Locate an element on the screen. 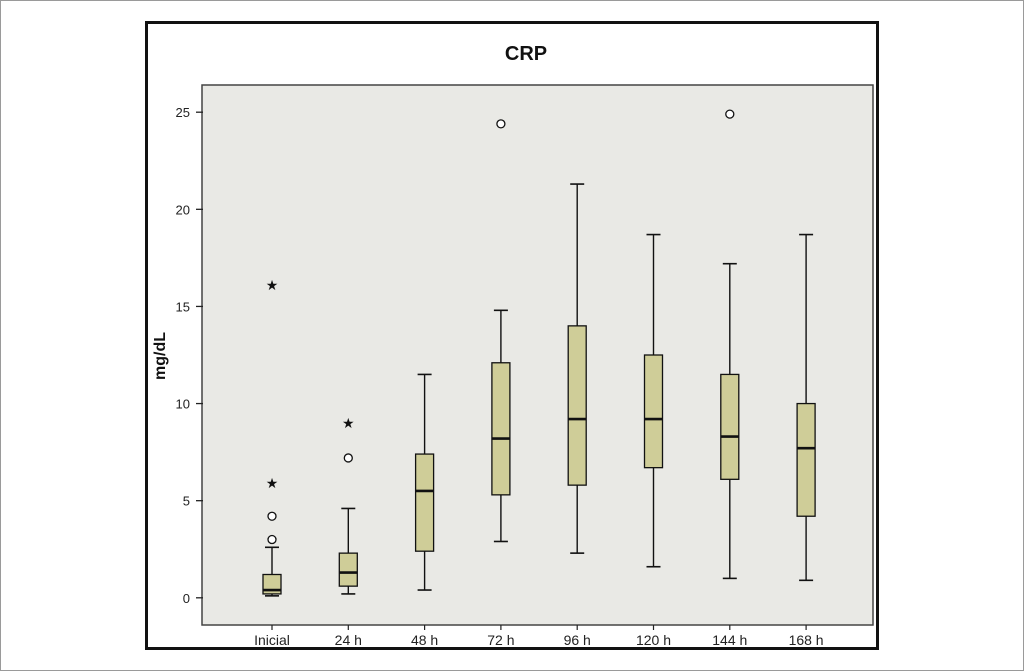 The height and width of the screenshot is (671, 1024). x-tick-label: Inicial is located at coordinates (272, 639).